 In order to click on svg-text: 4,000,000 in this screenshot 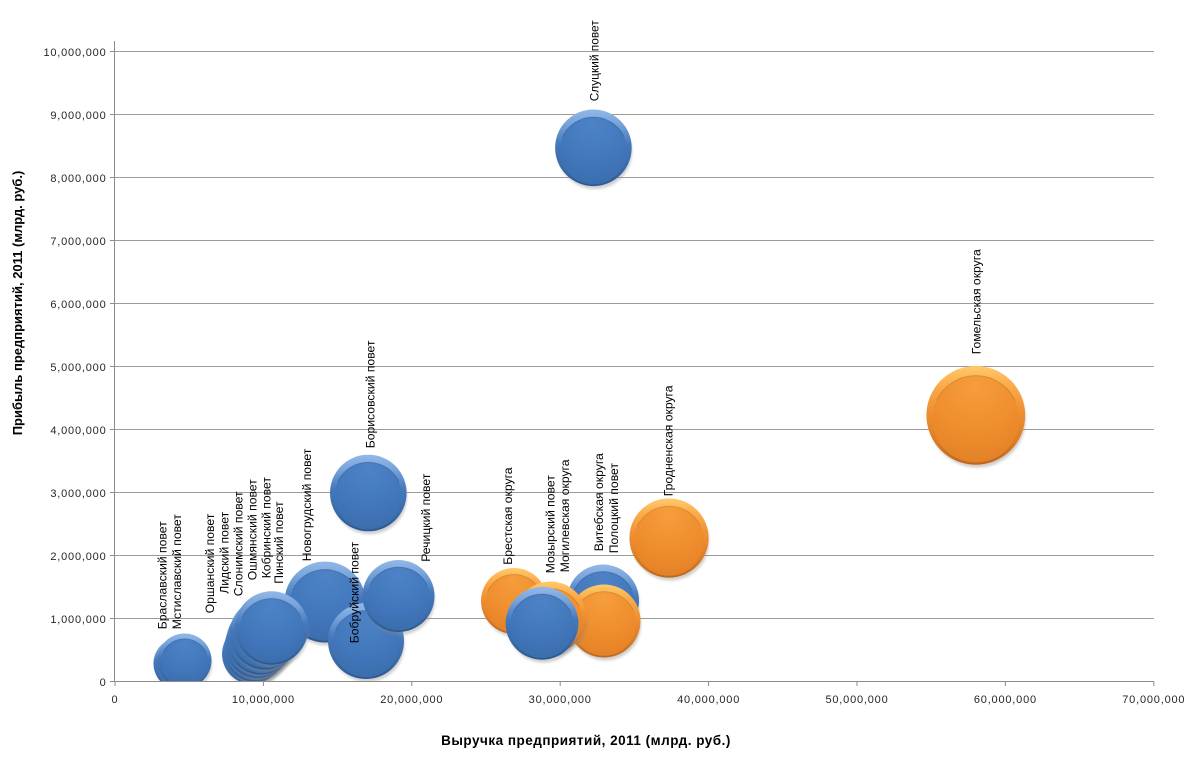, I will do `click(78, 431)`.